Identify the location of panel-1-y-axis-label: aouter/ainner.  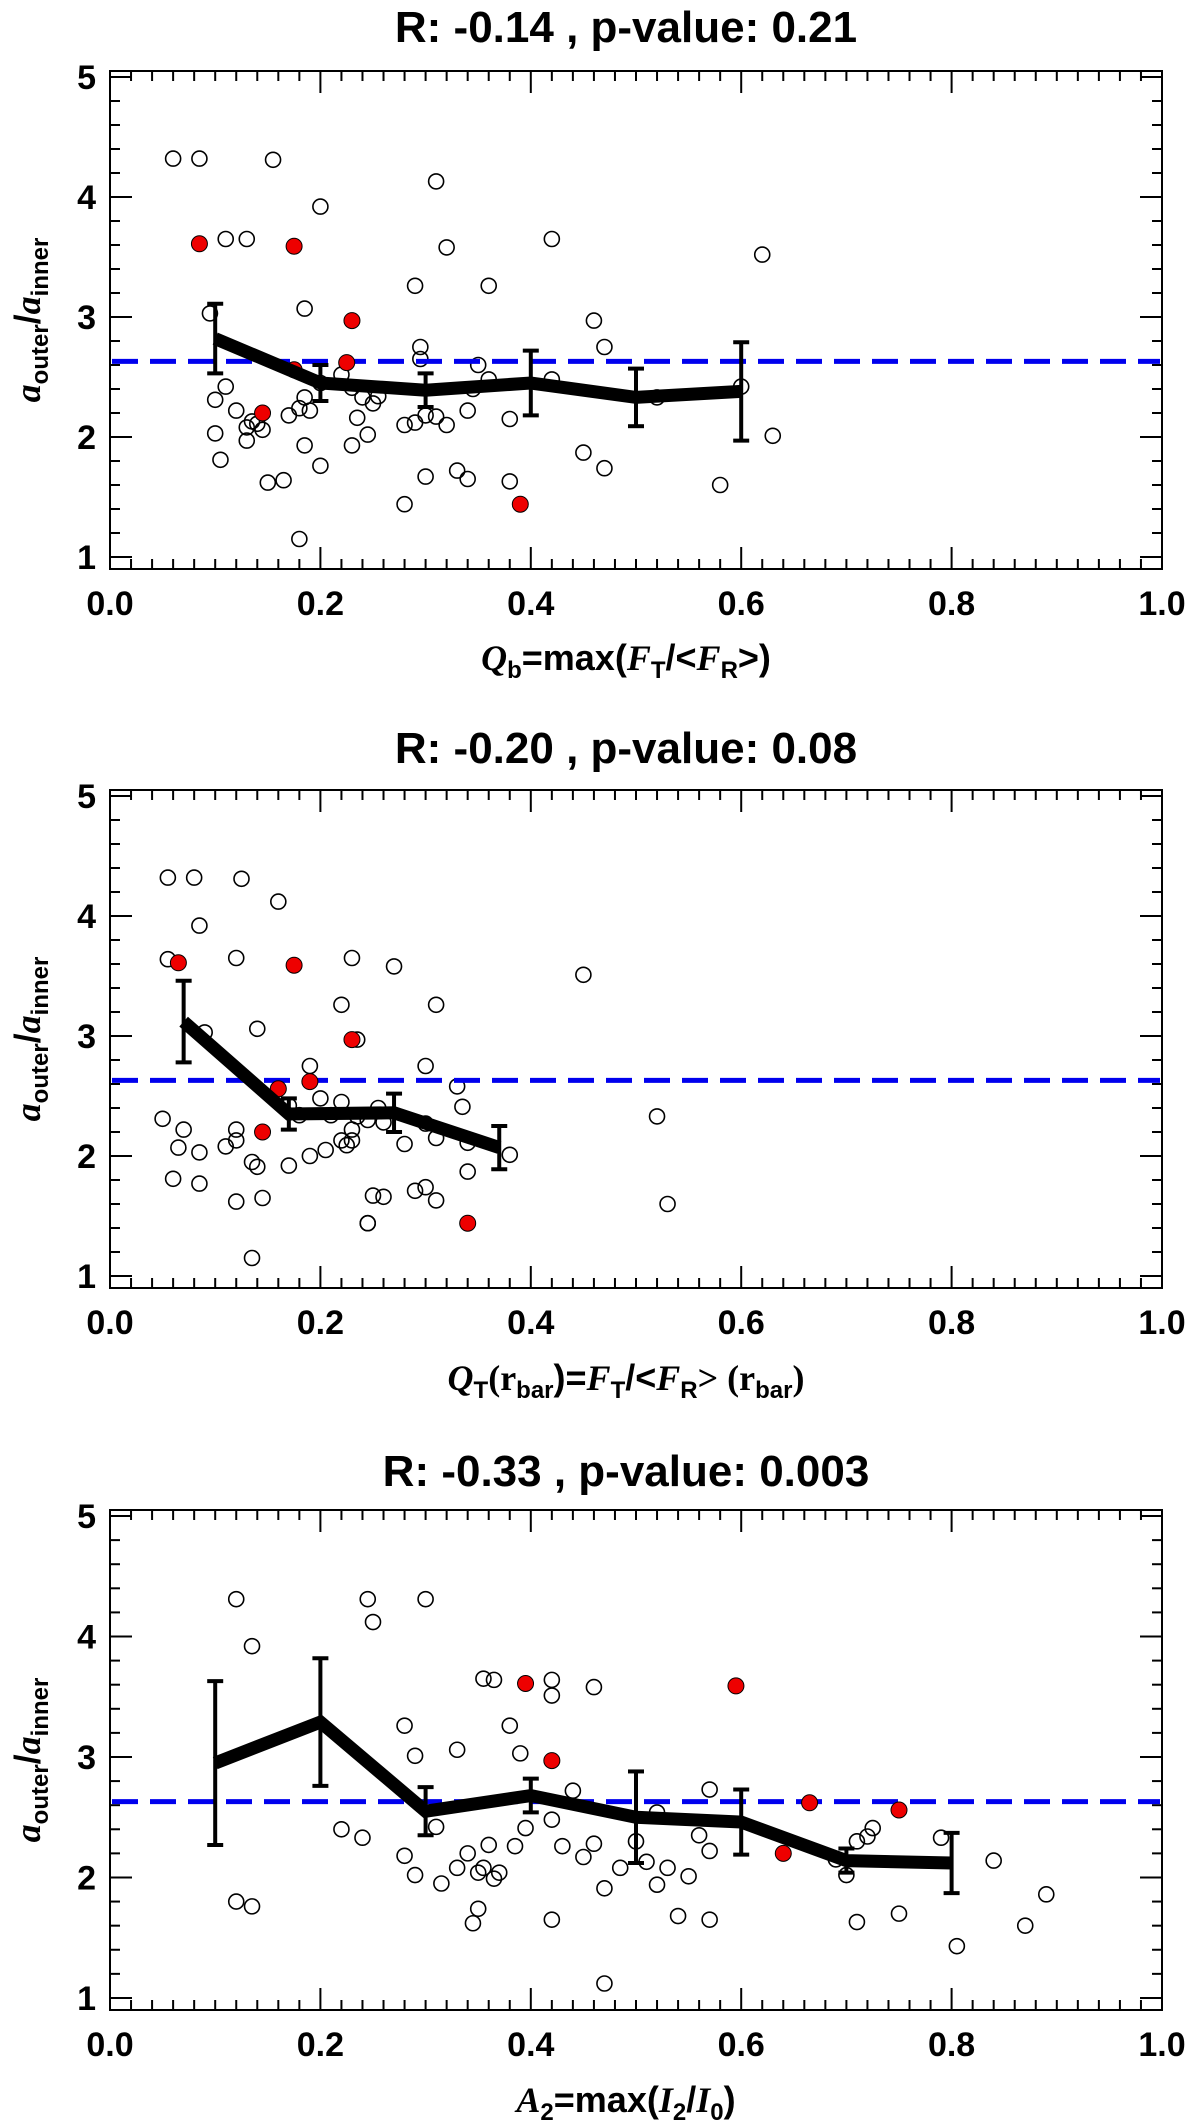
(30, 320).